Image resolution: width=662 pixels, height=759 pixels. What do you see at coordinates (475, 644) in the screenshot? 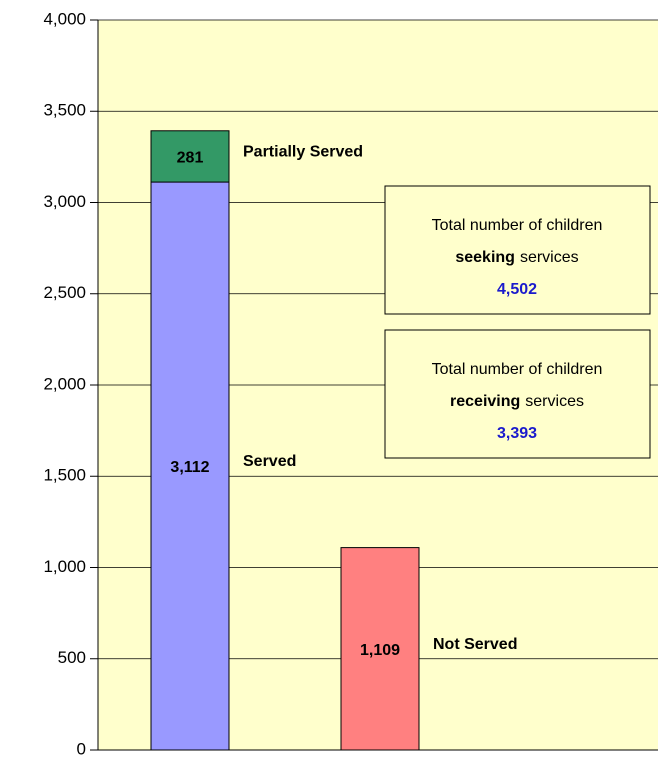
I see `series-label: Not Served` at bounding box center [475, 644].